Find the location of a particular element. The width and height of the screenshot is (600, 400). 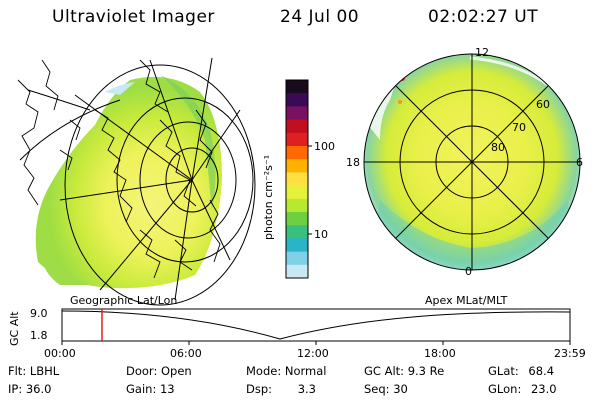

mlt-label-0: 0 is located at coordinates (468, 271).